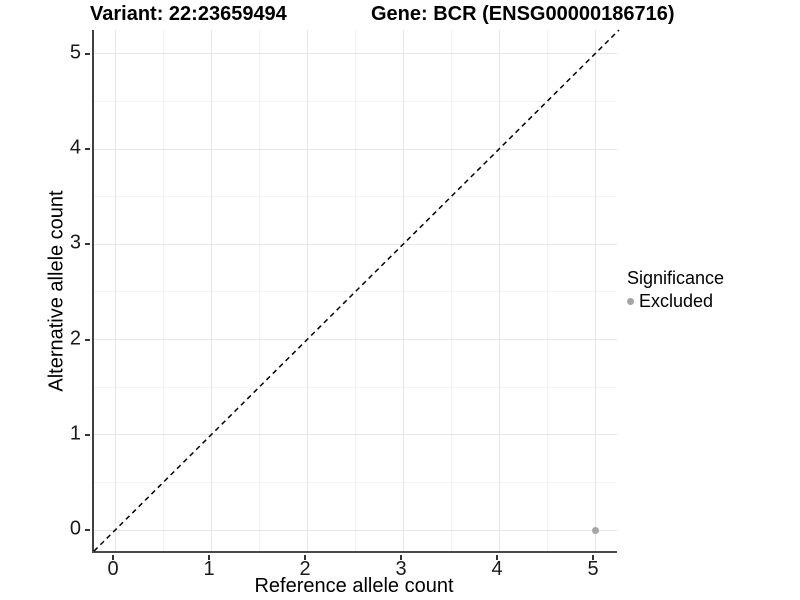 The image size is (800, 600). What do you see at coordinates (75, 433) in the screenshot?
I see `y-tick-label: 1` at bounding box center [75, 433].